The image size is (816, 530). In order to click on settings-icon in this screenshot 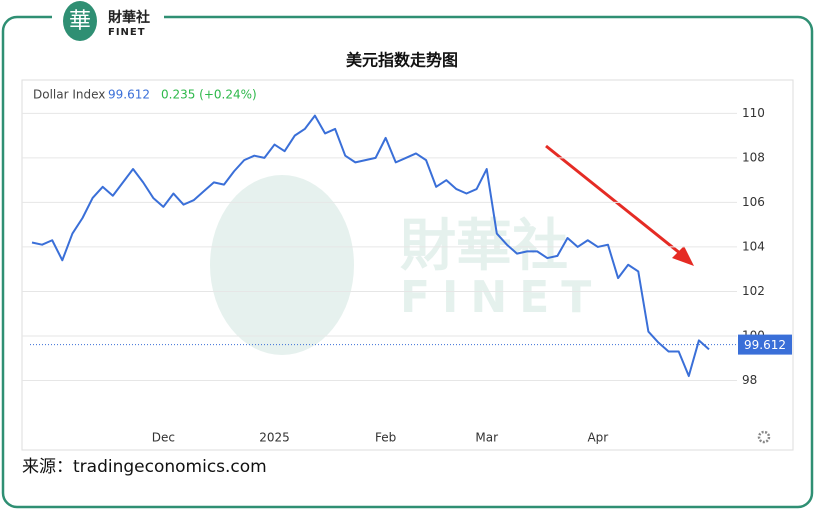, I will do `click(764, 437)`.